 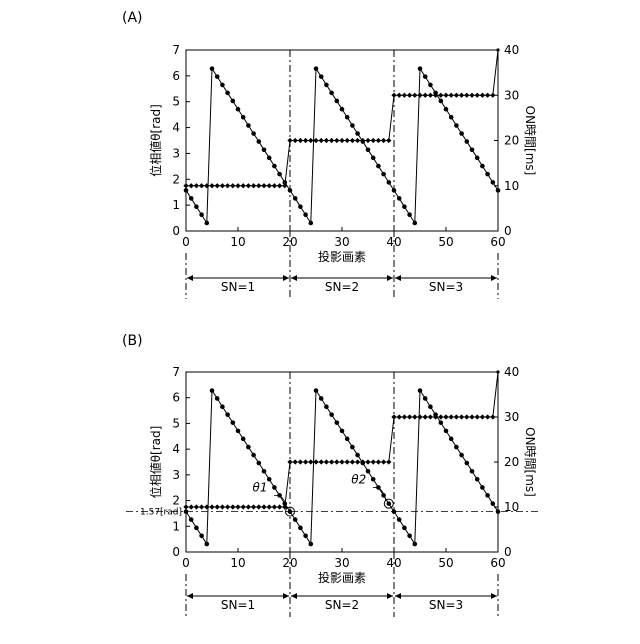 I want to click on x-axis-label: 投影画素, so click(x=342, y=577).